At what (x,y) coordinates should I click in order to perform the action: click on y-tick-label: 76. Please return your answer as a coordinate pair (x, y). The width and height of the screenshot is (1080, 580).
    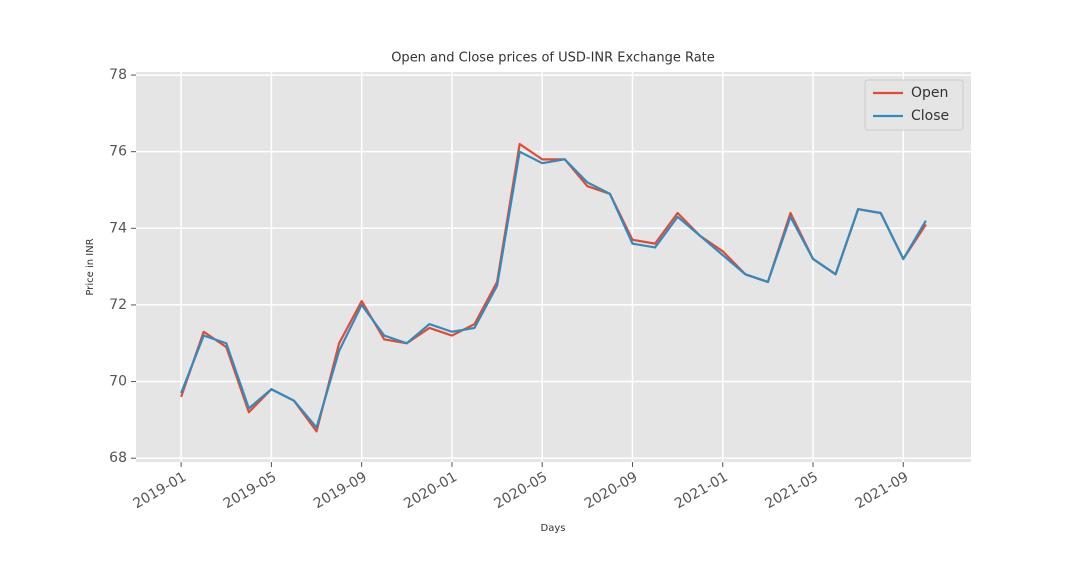
    Looking at the image, I should click on (118, 152).